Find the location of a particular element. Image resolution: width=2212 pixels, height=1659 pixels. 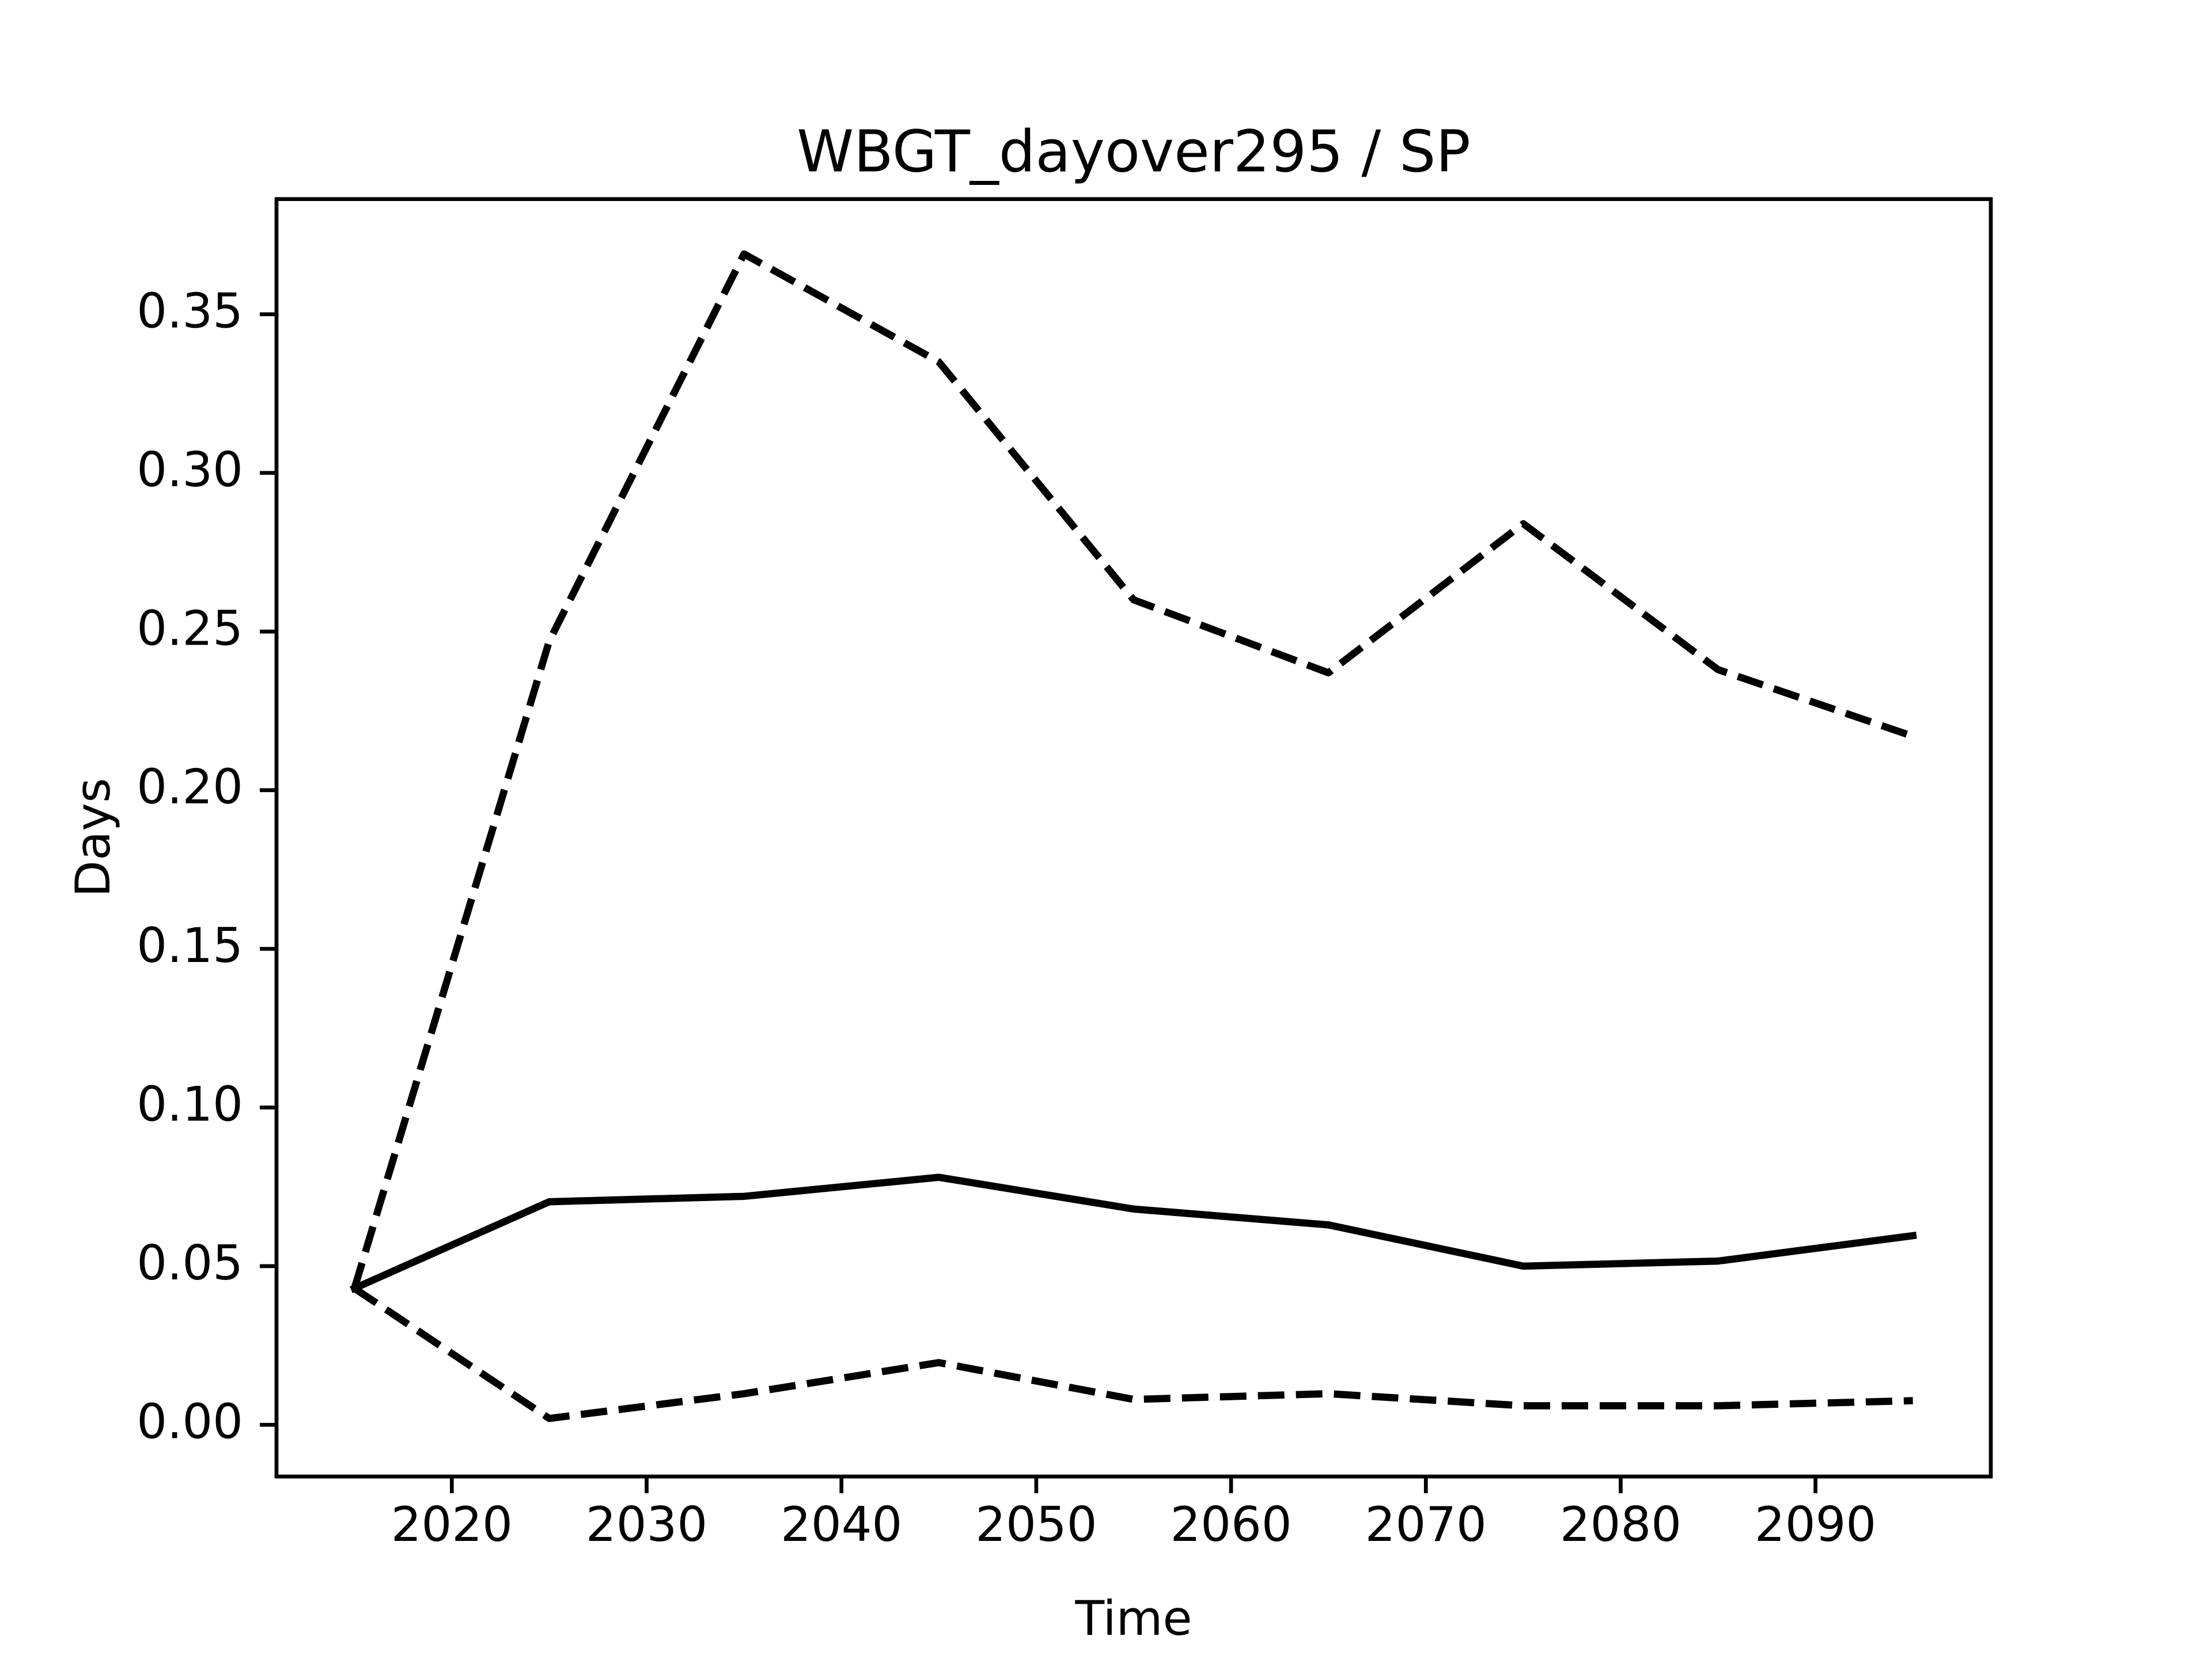

y-tick-label: 0.10 is located at coordinates (190, 1104).